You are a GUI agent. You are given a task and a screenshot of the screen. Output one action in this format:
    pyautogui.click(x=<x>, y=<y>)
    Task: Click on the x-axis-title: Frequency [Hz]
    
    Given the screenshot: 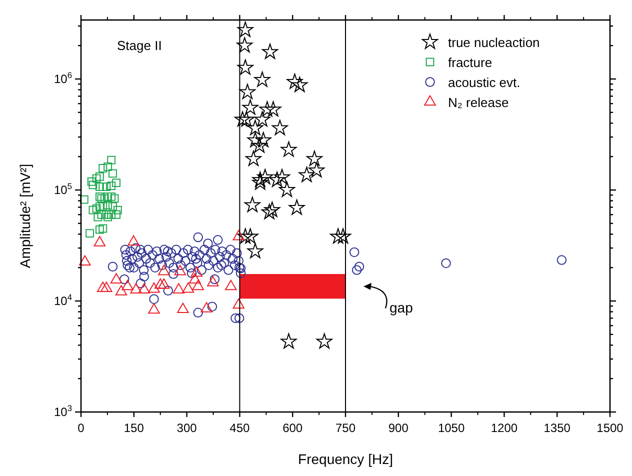 What is the action you would take?
    pyautogui.click(x=345, y=459)
    